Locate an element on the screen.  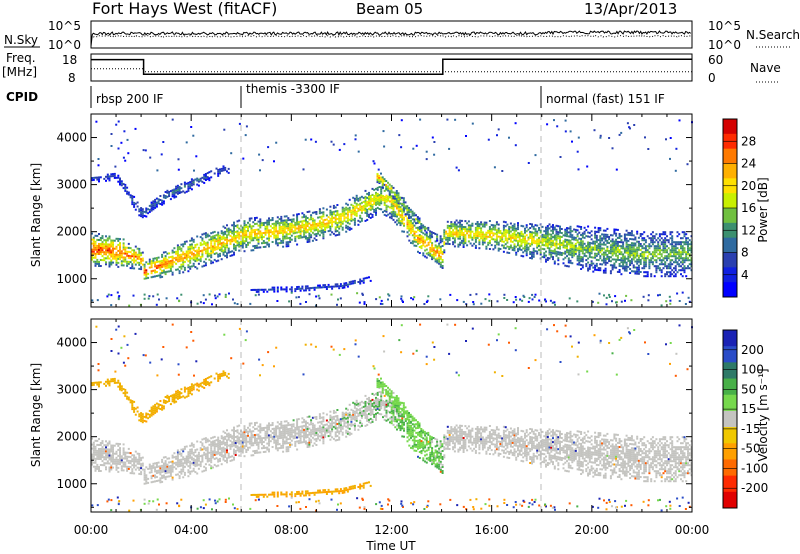
nave-right-tick-top: 60 is located at coordinates (715, 60).